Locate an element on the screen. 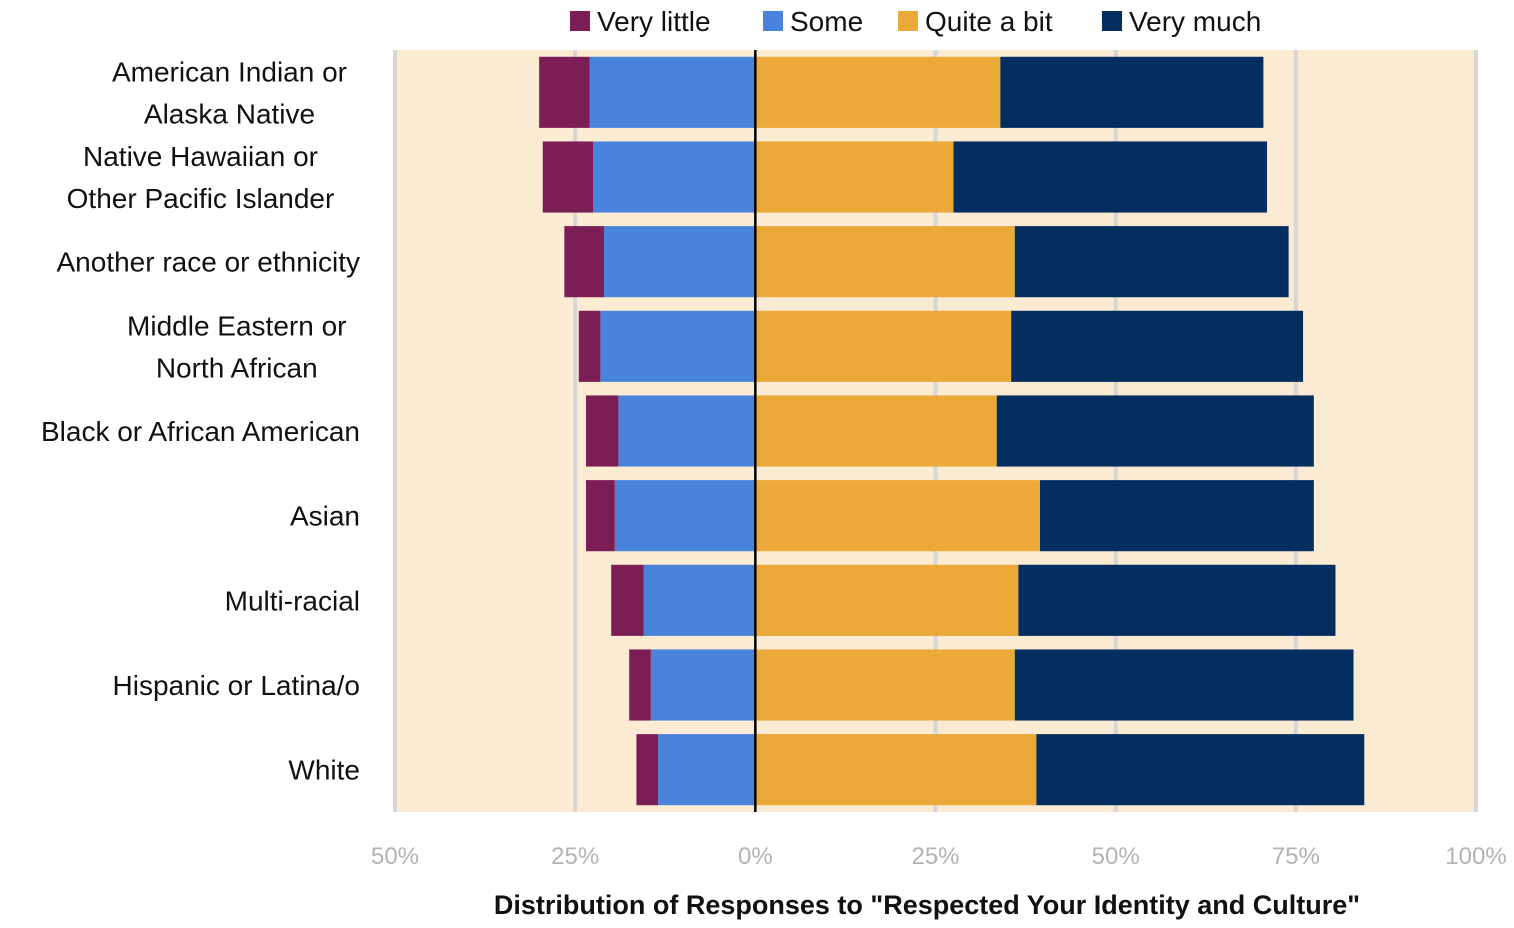  category-label: Another race or ethnicity is located at coordinates (209, 262).